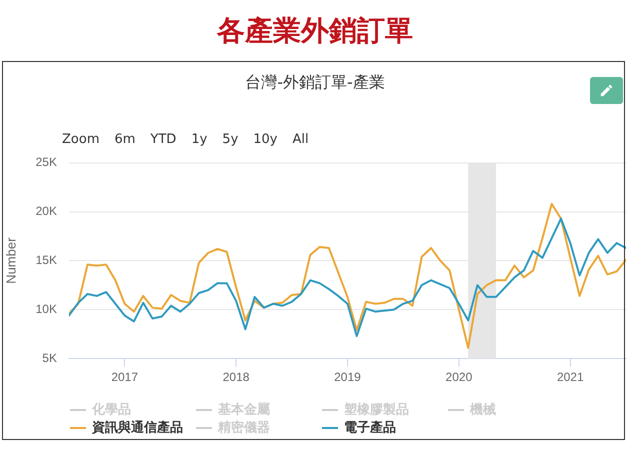 Image resolution: width=629 pixels, height=476 pixels. What do you see at coordinates (46, 211) in the screenshot?
I see `y-tick-label: 20K` at bounding box center [46, 211].